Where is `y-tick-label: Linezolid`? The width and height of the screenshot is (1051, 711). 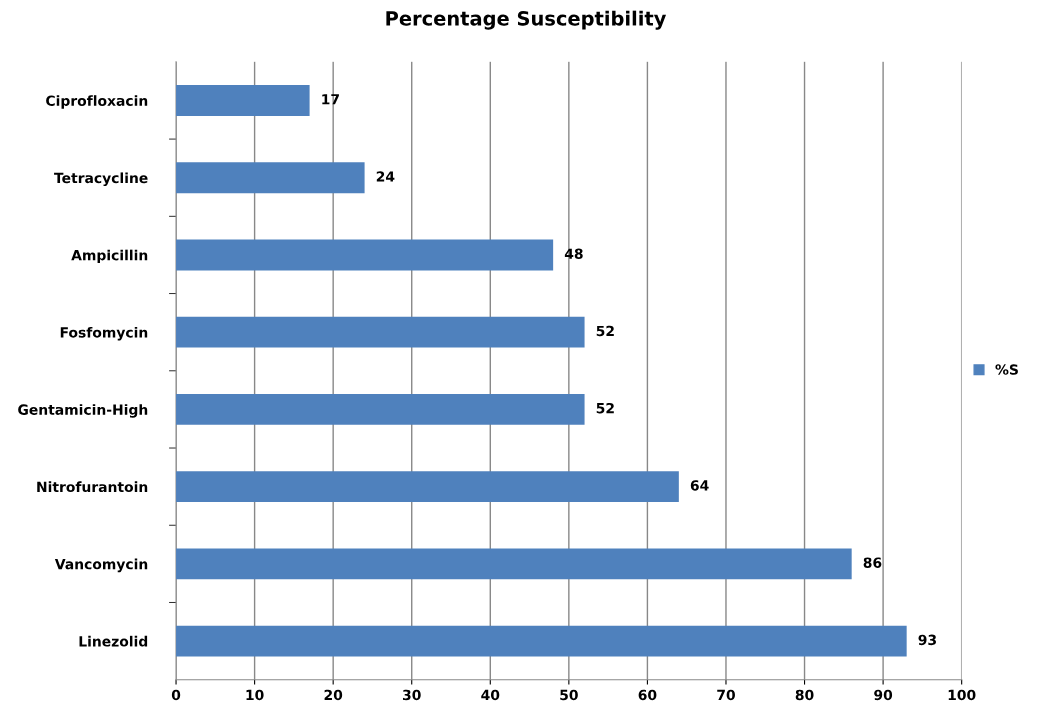 y-tick-label: Linezolid is located at coordinates (113, 641).